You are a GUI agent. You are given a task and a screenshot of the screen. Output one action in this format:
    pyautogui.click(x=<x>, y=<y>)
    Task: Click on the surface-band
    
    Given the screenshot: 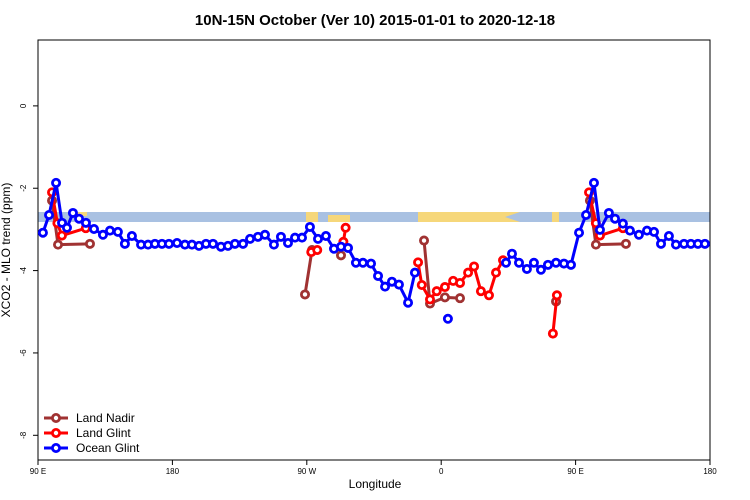 What is the action you would take?
    pyautogui.click(x=374, y=217)
    